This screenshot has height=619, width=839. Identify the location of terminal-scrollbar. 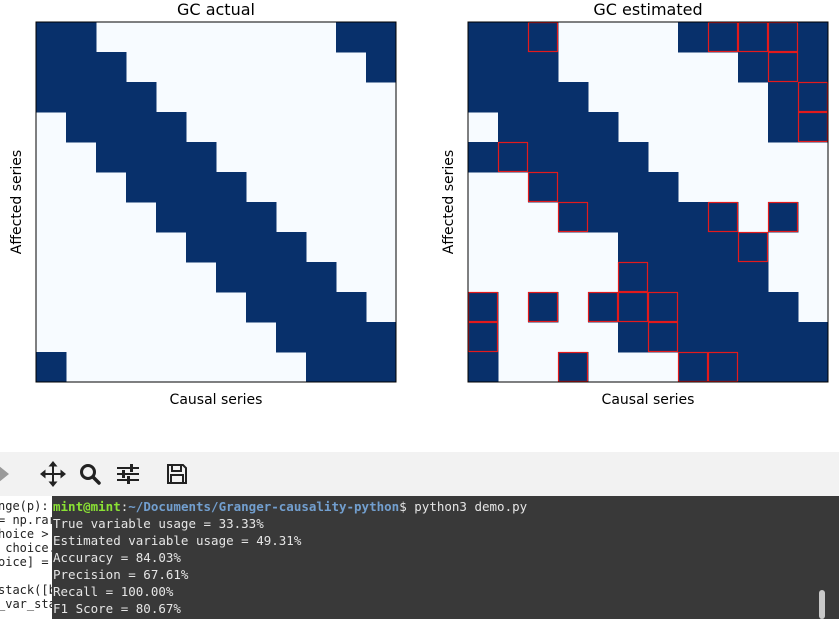
(822, 604).